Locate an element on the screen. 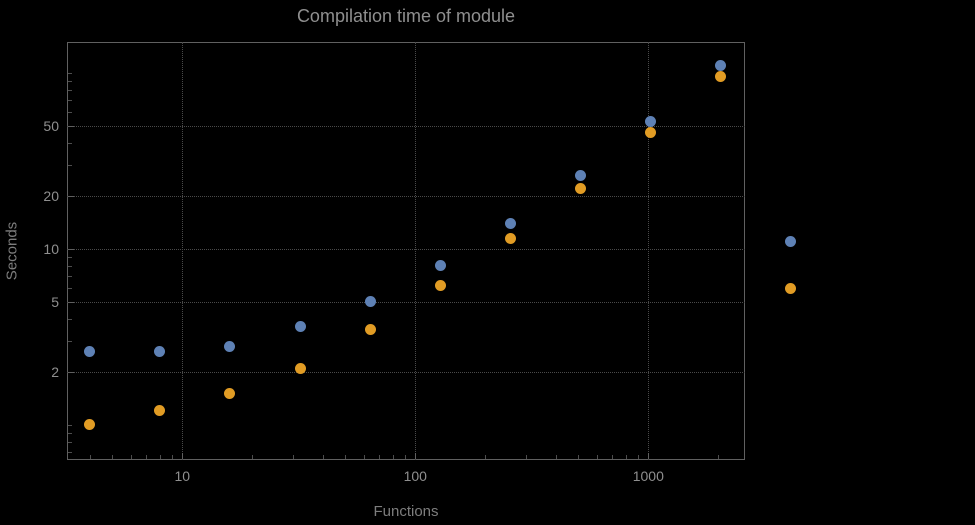  y-tick-label: 2 is located at coordinates (55, 371).